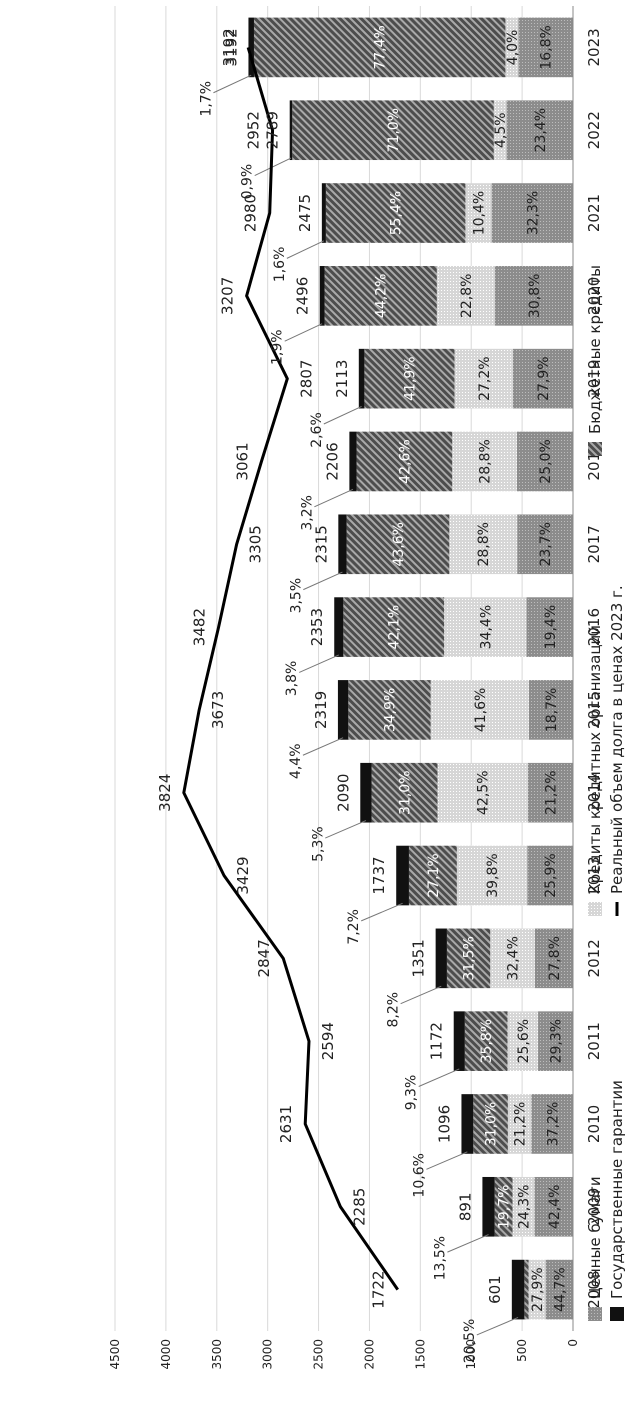 The height and width of the screenshot is (1416, 627). I want to click on share-label-guarantees: 9,3%, so click(412, 1093).